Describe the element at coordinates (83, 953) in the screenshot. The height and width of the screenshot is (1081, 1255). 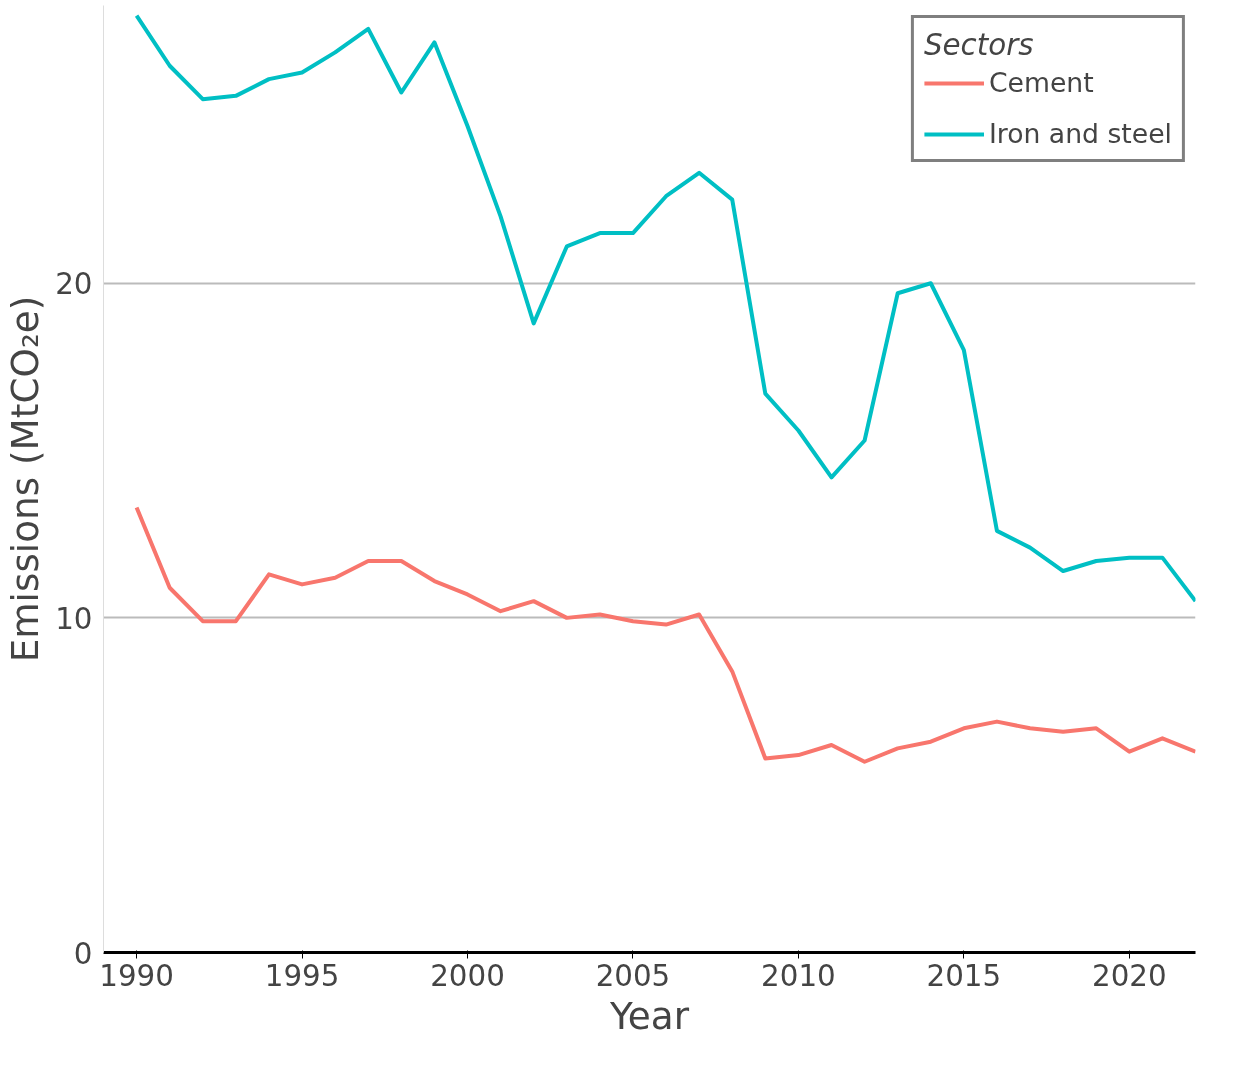
I see `y-tick-label: 0` at that location.